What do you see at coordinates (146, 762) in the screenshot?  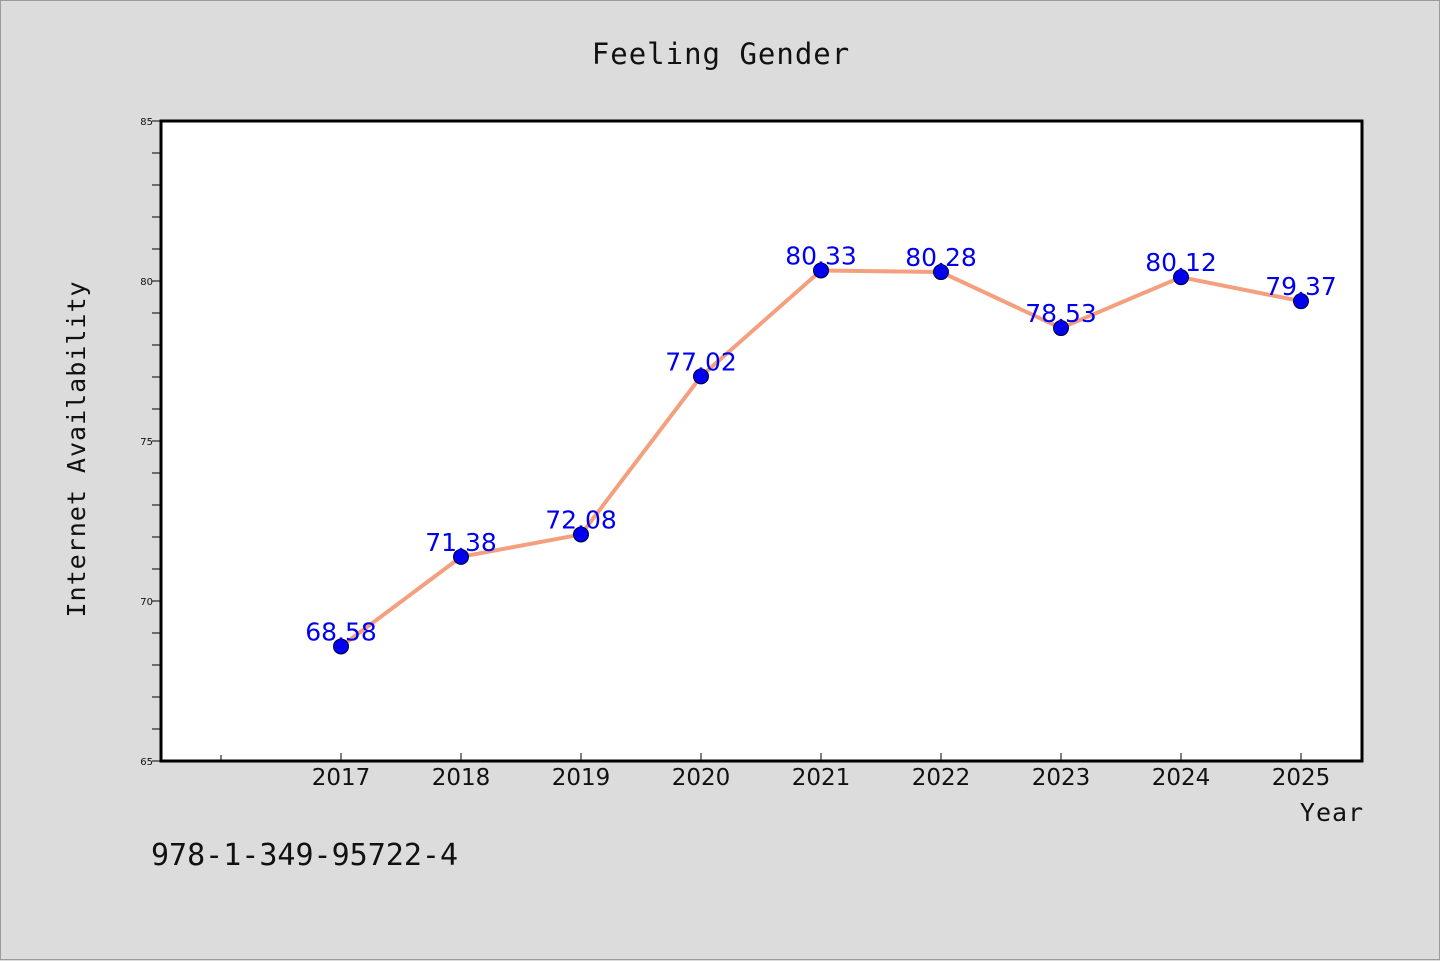 I see `y-tick-label: 65` at bounding box center [146, 762].